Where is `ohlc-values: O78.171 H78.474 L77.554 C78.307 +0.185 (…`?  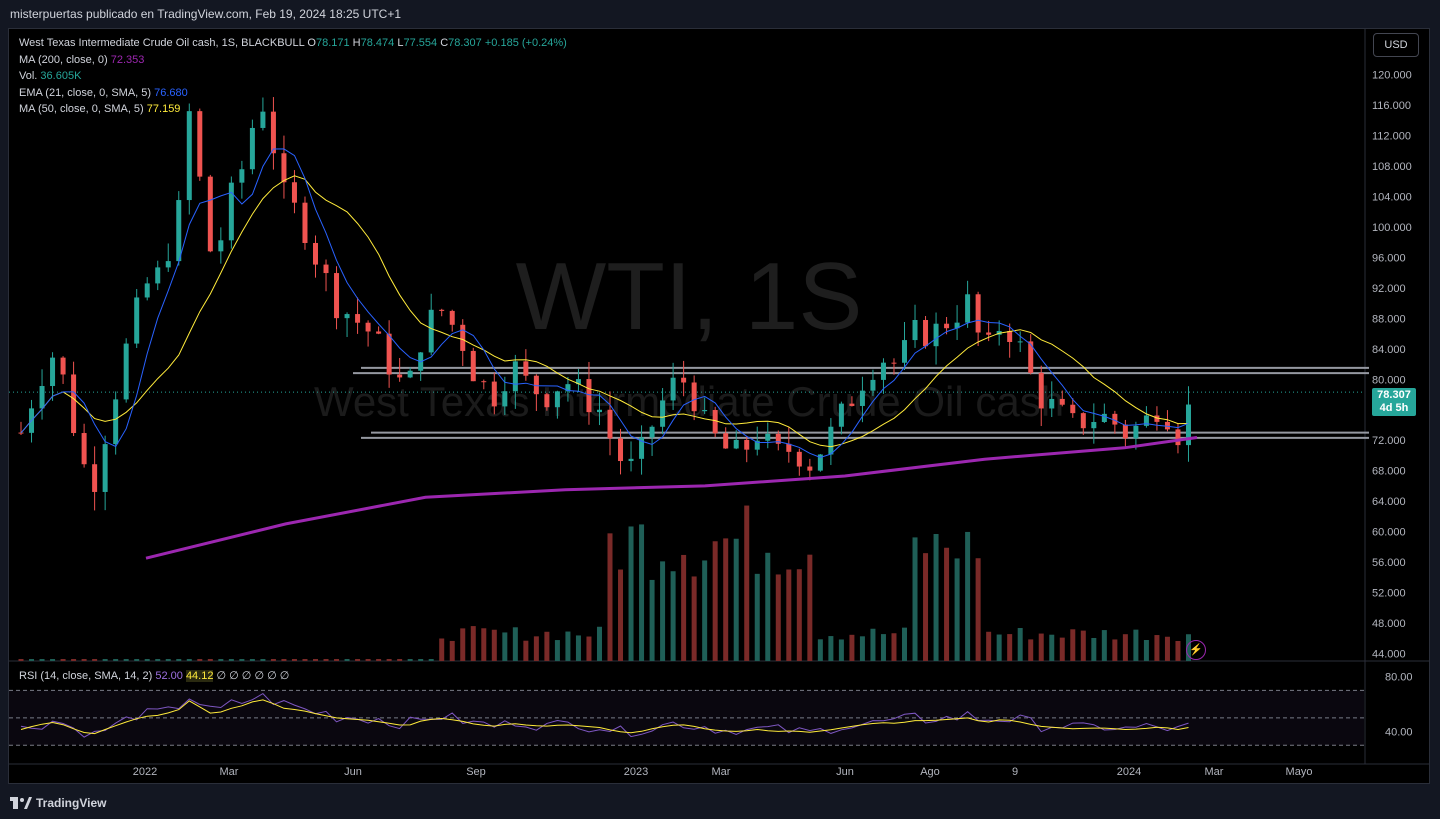
ohlc-values: O78.171 H78.474 L77.554 C78.307 +0.185 (… is located at coordinates (437, 43).